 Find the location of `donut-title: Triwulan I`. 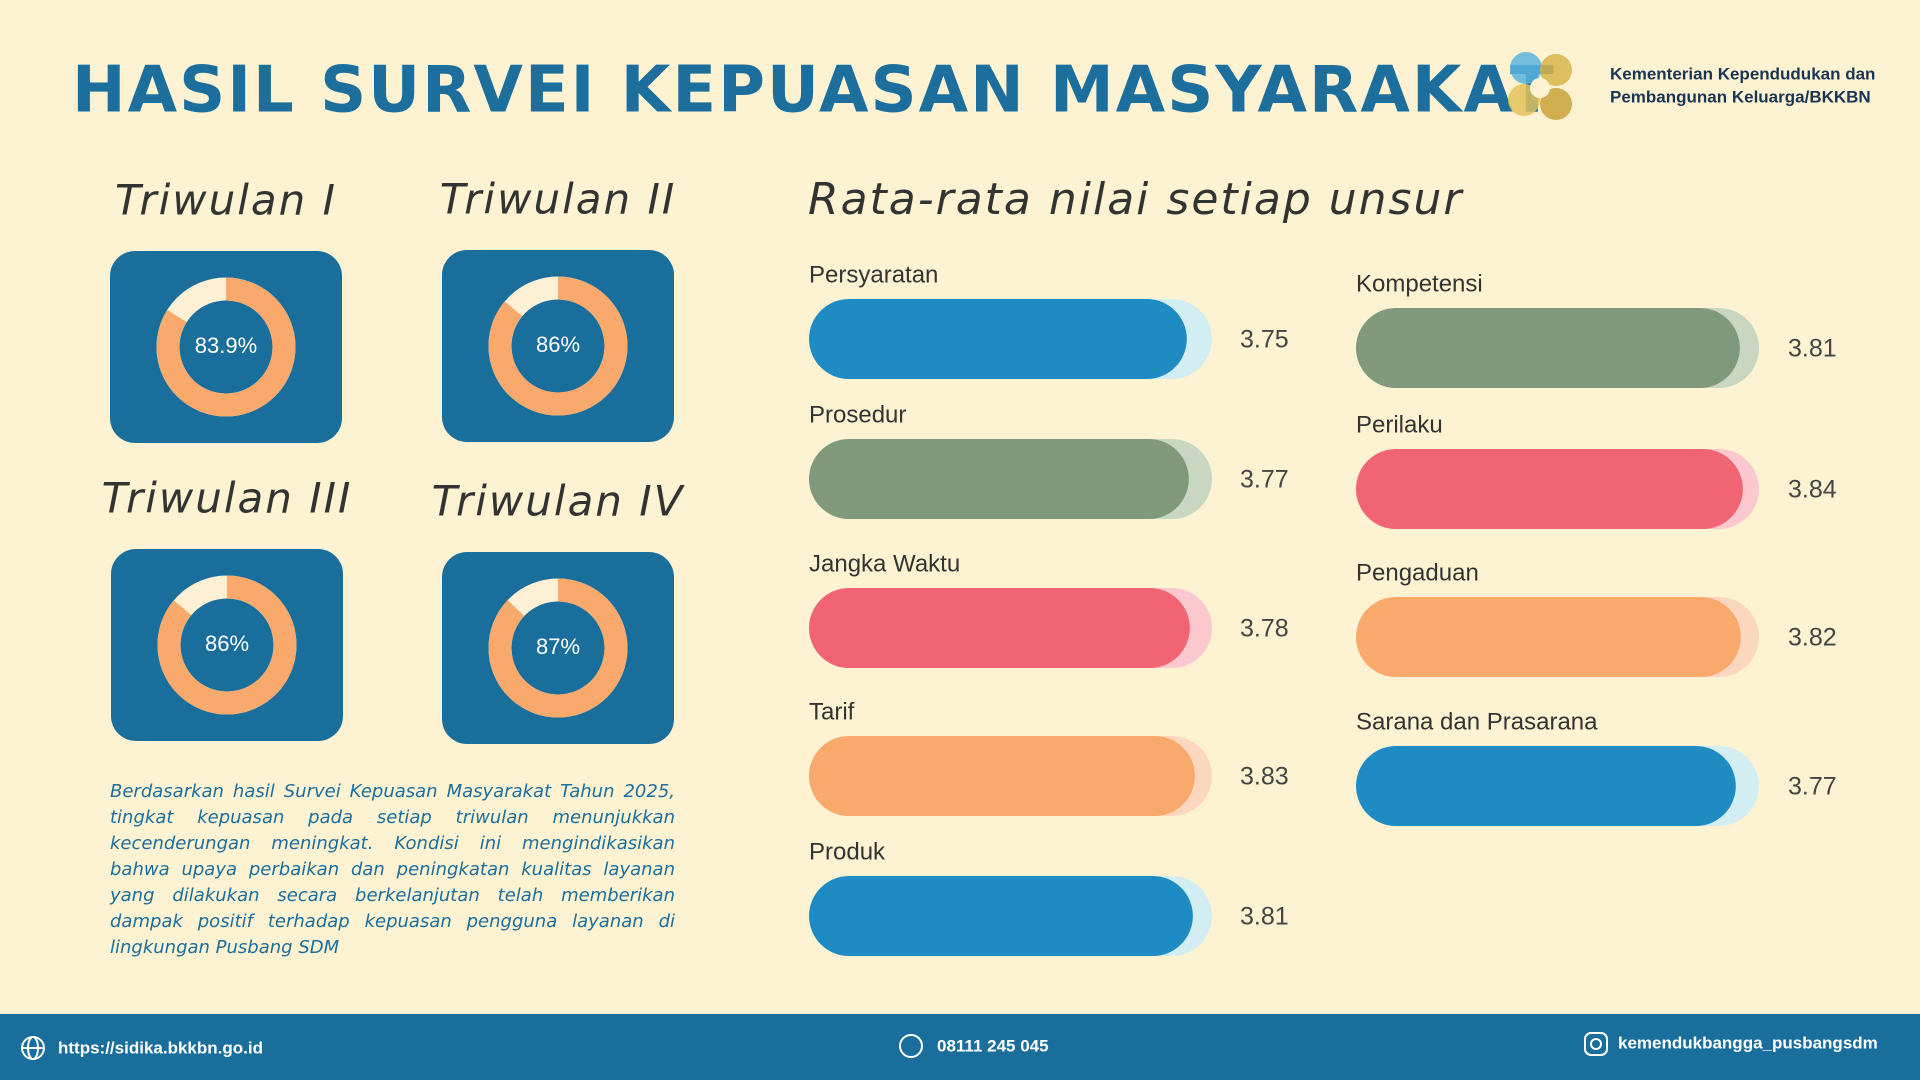

donut-title: Triwulan I is located at coordinates (226, 200).